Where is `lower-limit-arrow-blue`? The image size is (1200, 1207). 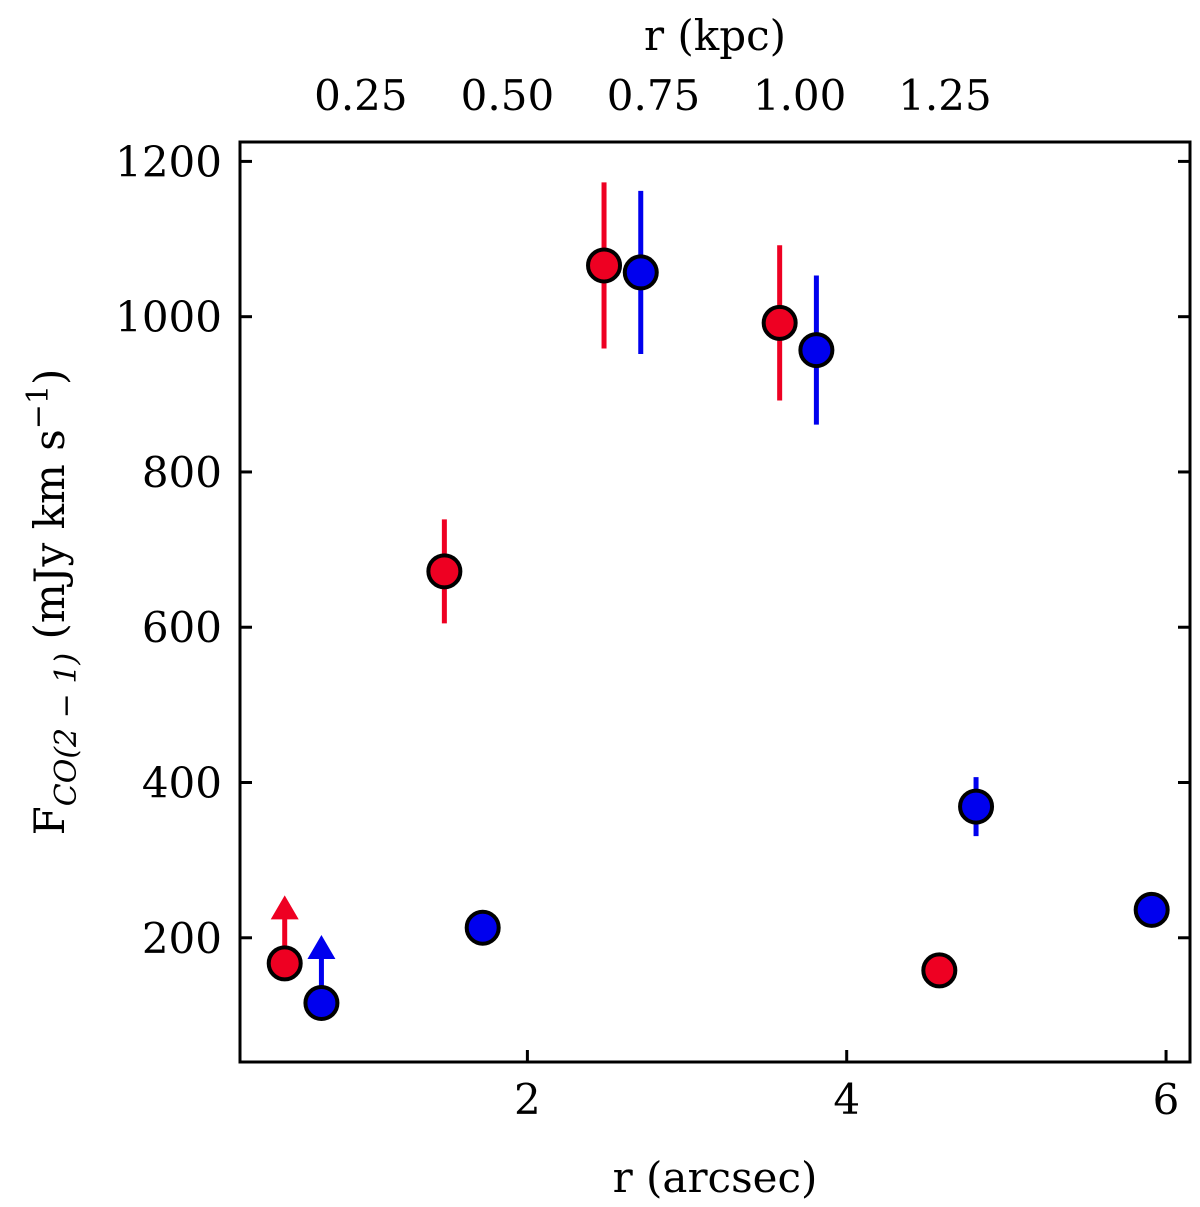
lower-limit-arrow-blue is located at coordinates (321, 946).